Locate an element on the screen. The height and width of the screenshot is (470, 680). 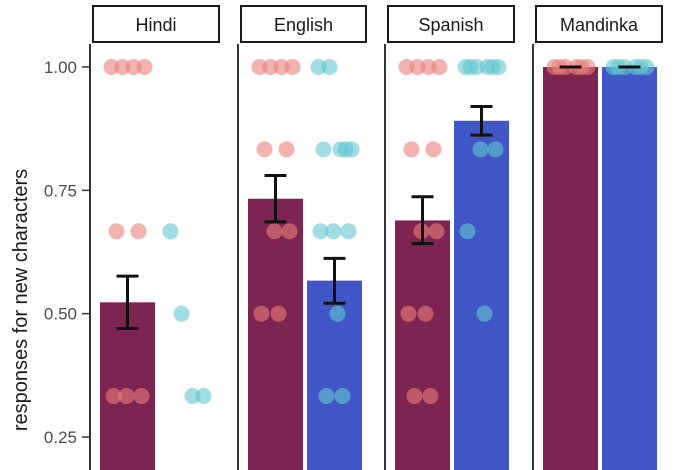
y-tick-label: 1.00 is located at coordinates (60, 67).